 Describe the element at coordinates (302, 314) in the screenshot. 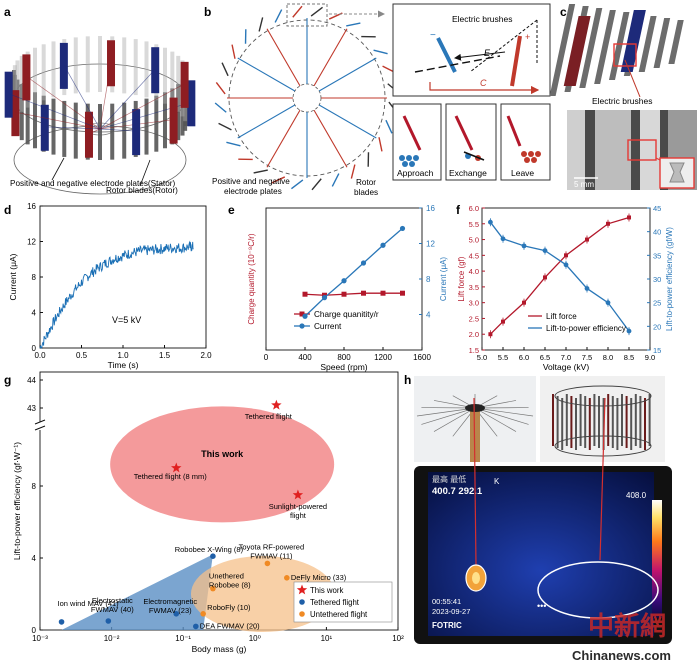

I see `legend-marker` at that location.